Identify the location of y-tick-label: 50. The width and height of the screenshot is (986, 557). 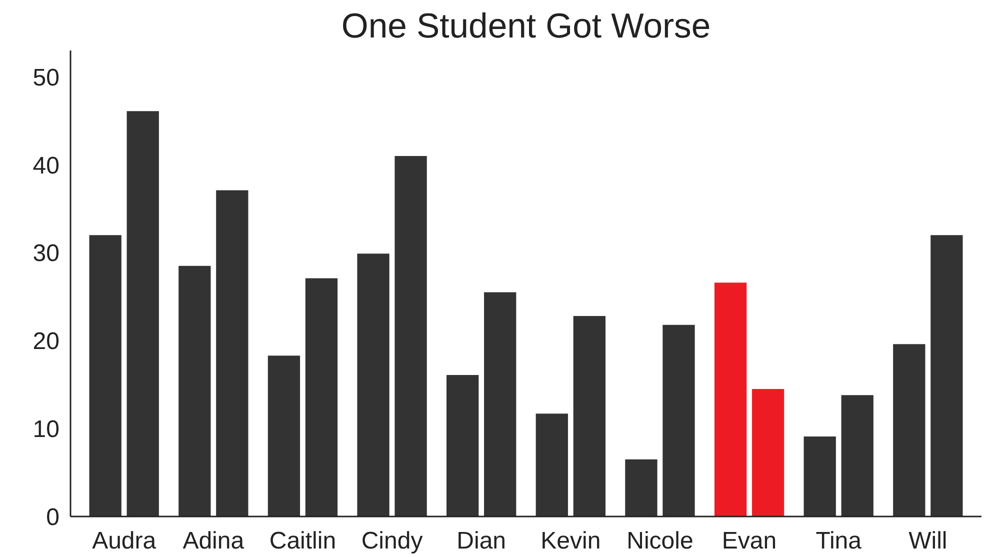
(46, 78).